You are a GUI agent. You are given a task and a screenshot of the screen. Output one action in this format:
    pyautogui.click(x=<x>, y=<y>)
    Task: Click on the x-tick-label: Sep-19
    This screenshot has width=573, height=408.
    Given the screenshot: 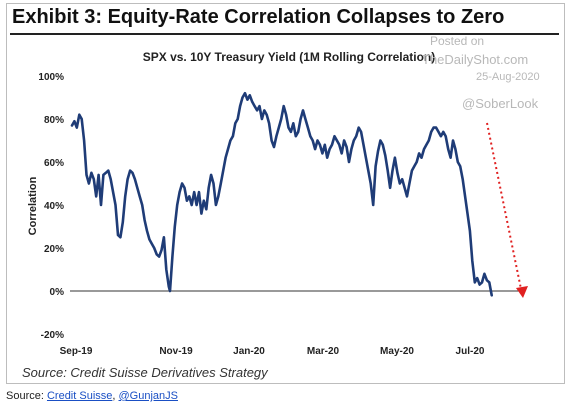 What is the action you would take?
    pyautogui.click(x=76, y=351)
    